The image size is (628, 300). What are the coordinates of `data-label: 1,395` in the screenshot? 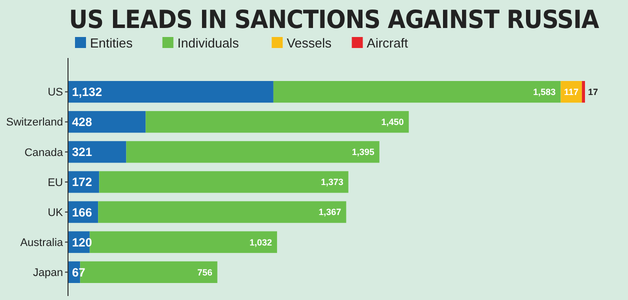 It's located at (363, 152).